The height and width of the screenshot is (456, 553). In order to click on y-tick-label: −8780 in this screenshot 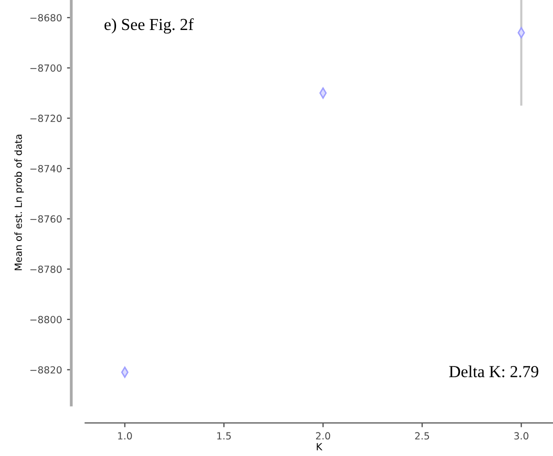, I will do `click(46, 269)`.